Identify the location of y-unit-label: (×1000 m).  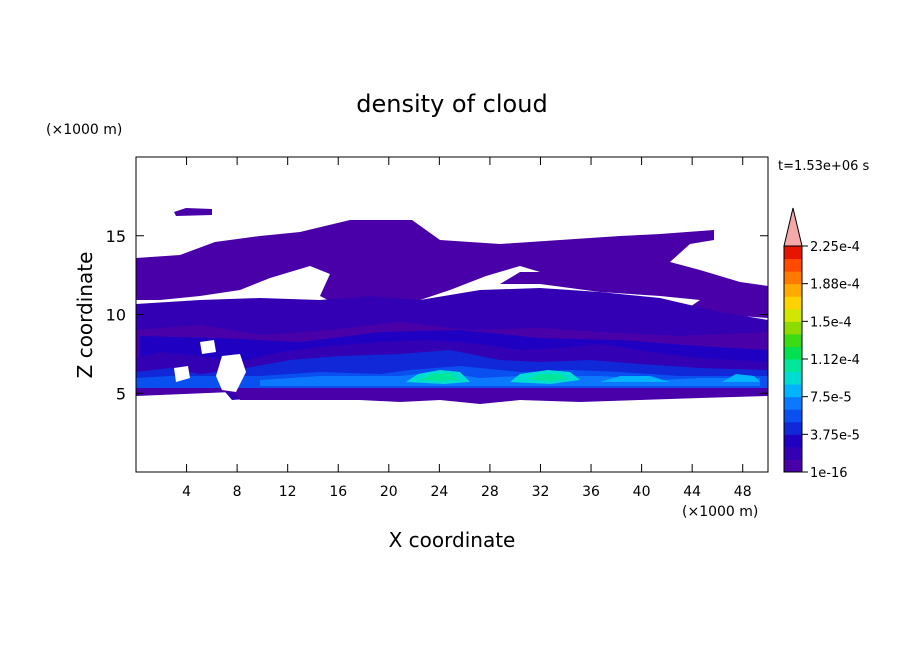
(84, 130).